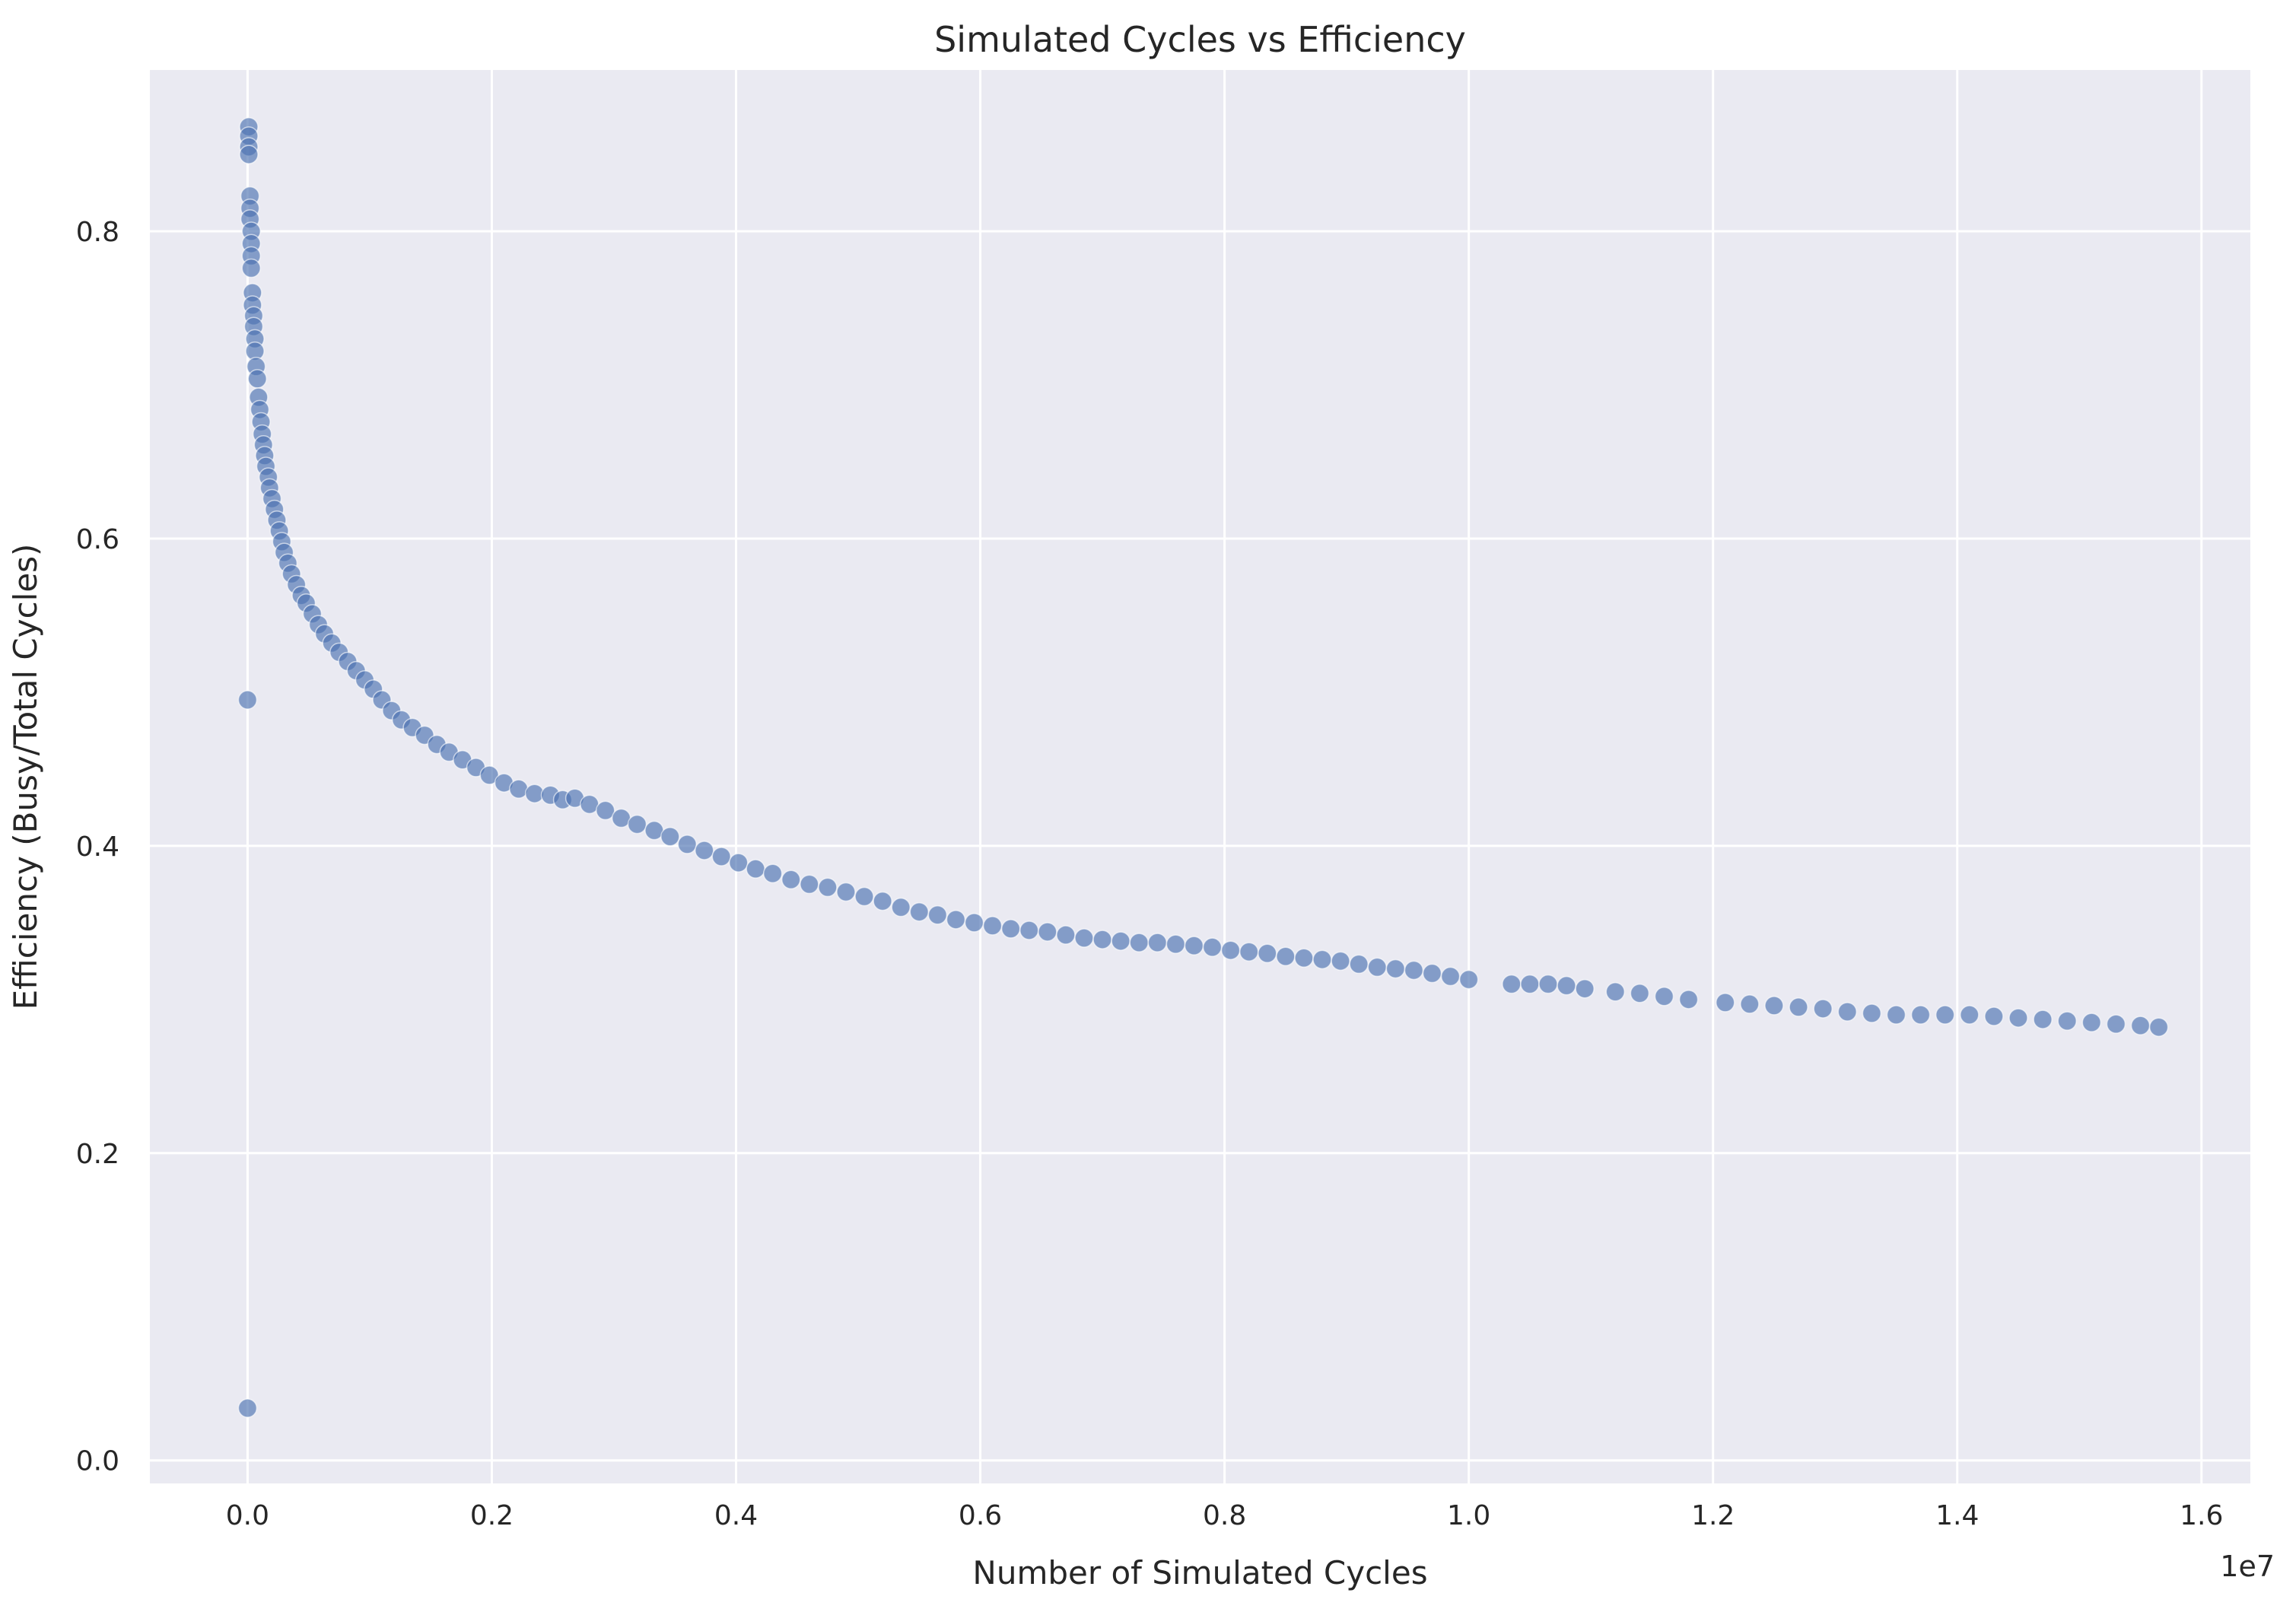 The image size is (2296, 1612). I want to click on y-tick-label: 0.8, so click(97, 233).